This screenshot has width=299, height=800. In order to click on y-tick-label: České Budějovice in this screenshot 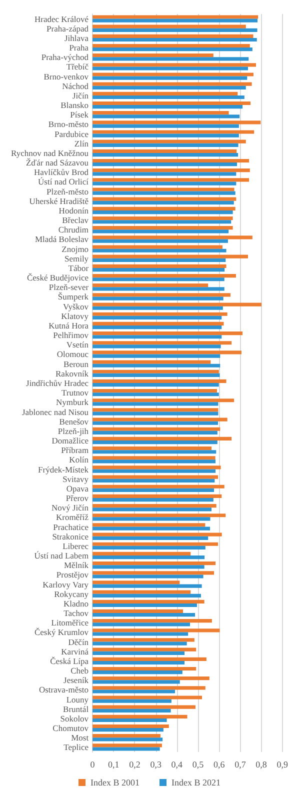, I will do `click(57, 277)`.